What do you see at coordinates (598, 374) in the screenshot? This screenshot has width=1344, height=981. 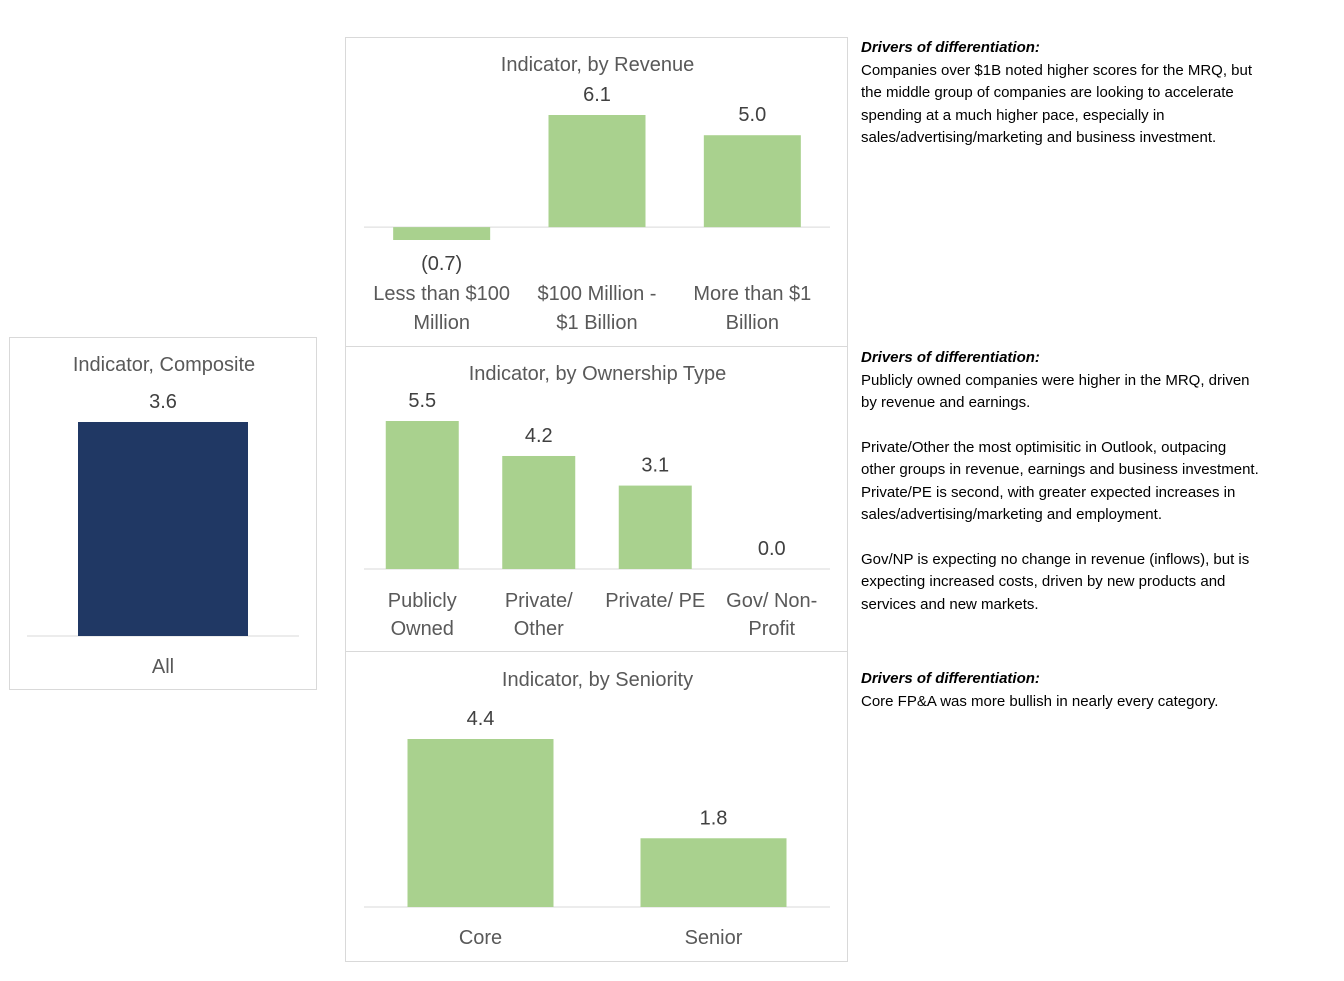 I see `chart-title: Indicator, by Ownership Type` at bounding box center [598, 374].